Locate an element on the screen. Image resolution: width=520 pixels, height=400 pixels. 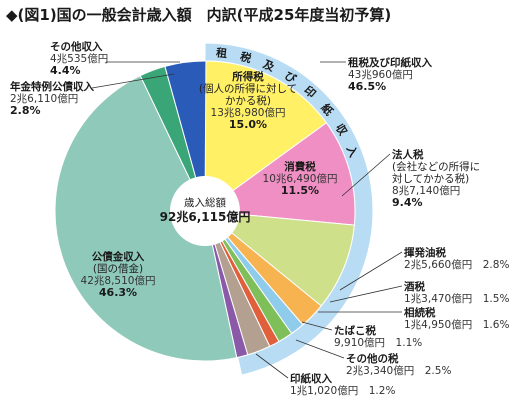
center-label: 歳入総額 is located at coordinates (205, 202).